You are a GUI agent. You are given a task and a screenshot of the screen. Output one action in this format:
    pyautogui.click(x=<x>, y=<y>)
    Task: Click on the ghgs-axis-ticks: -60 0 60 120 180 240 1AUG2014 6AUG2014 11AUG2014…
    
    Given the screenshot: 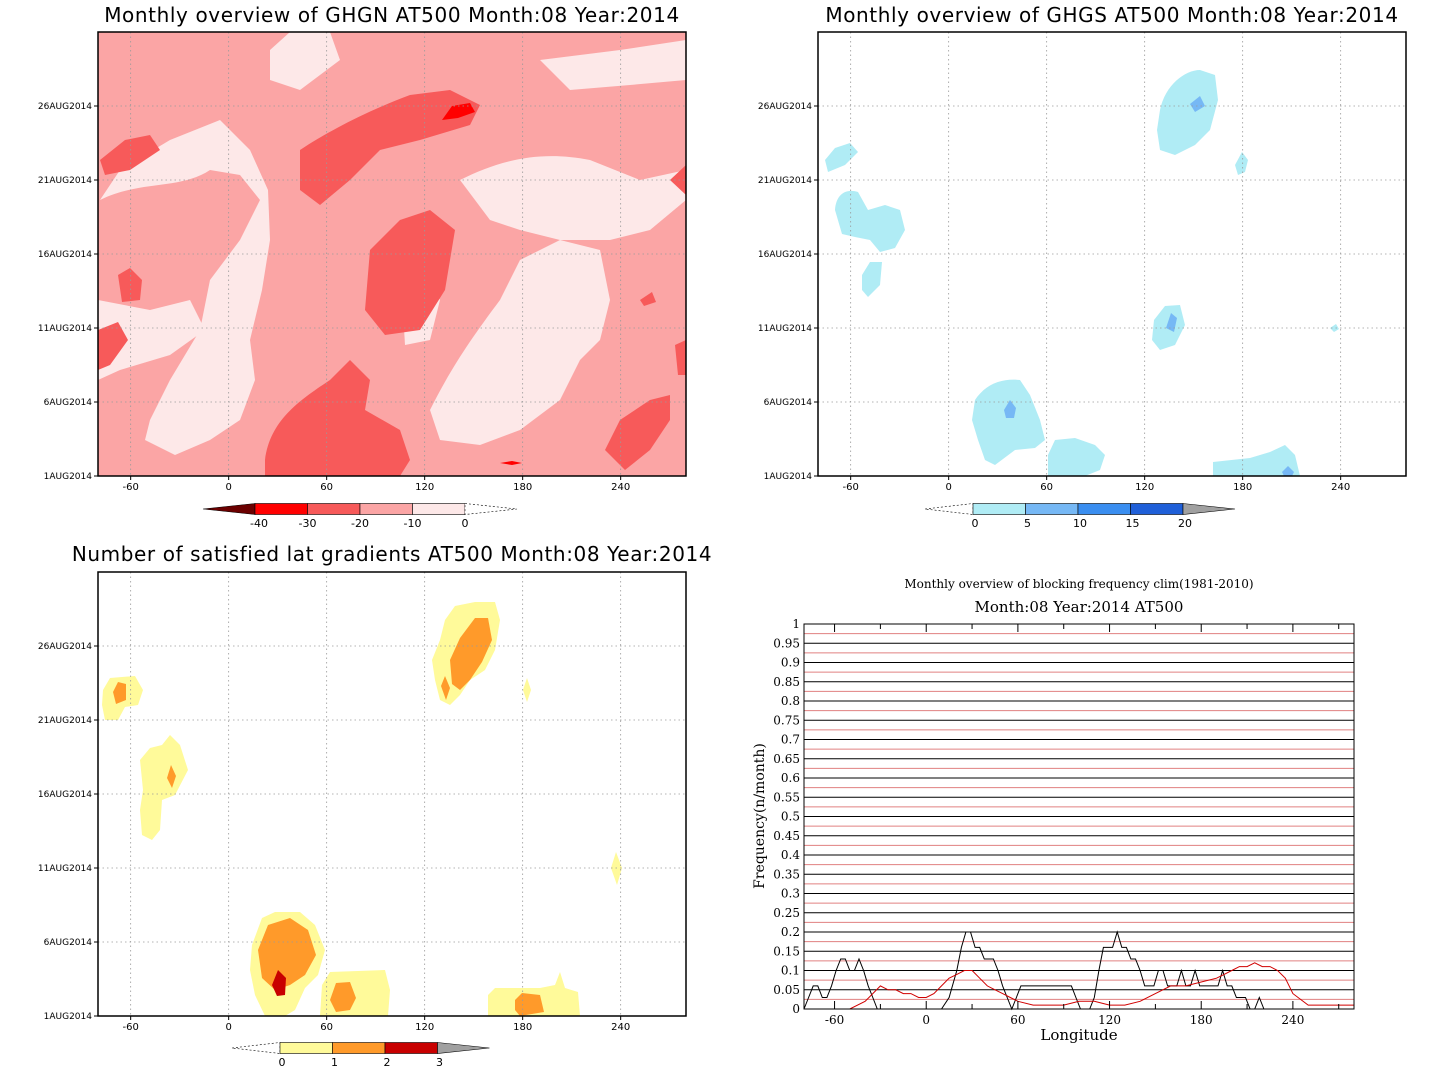 What is the action you would take?
    pyautogui.click(x=1054, y=297)
    